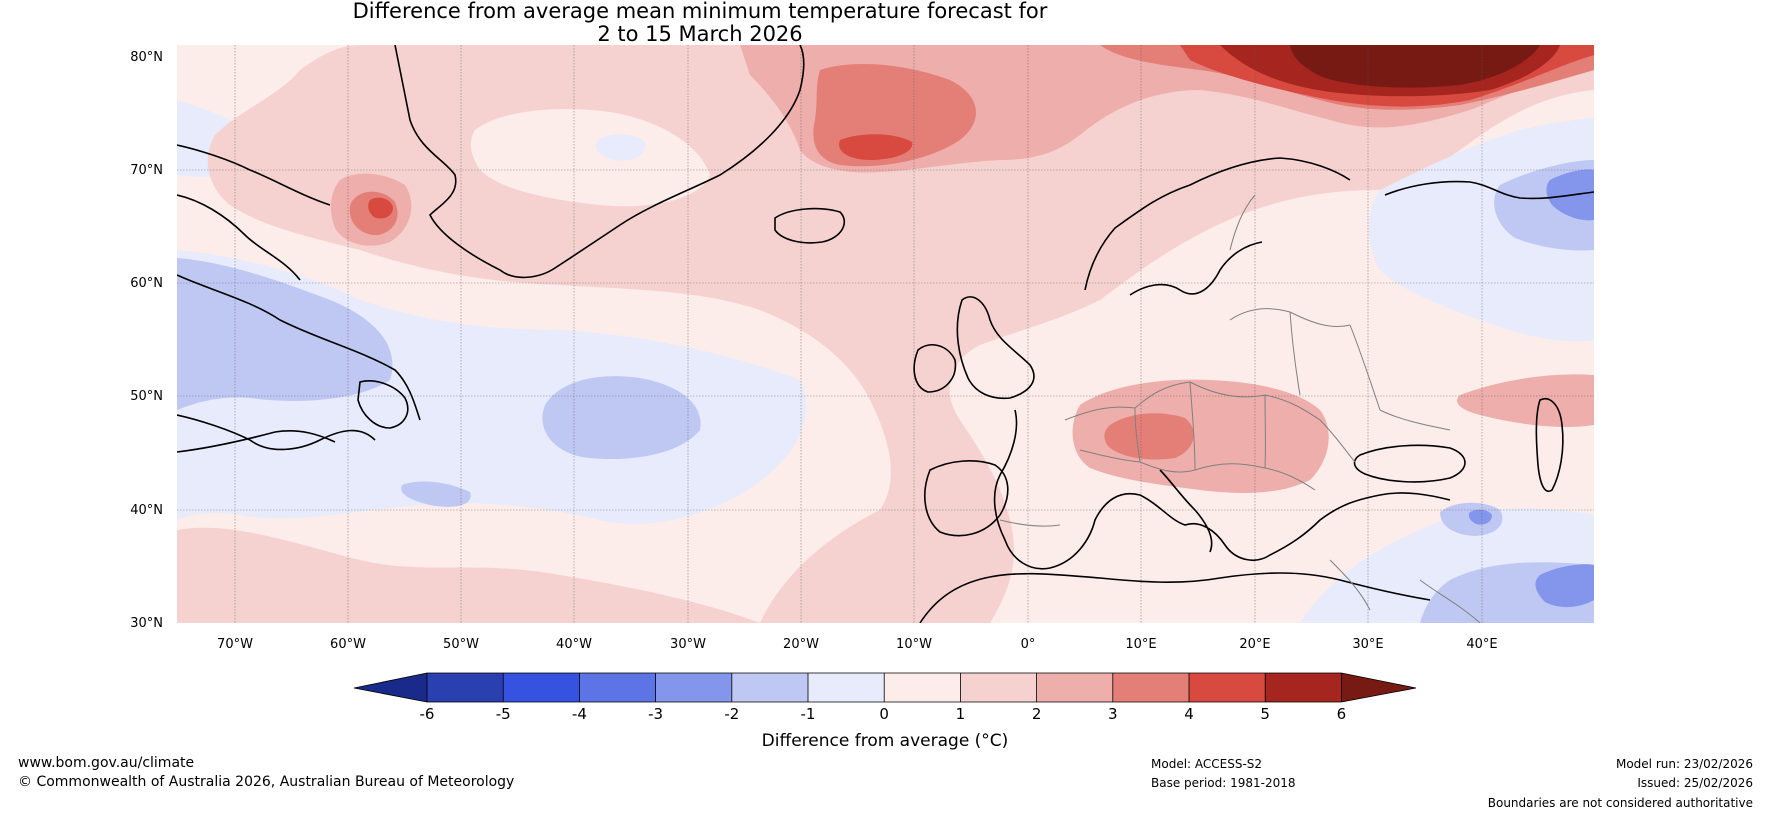 This screenshot has height=816, width=1770. Describe the element at coordinates (1265, 714) in the screenshot. I see `colorbar-tick: 5` at that location.